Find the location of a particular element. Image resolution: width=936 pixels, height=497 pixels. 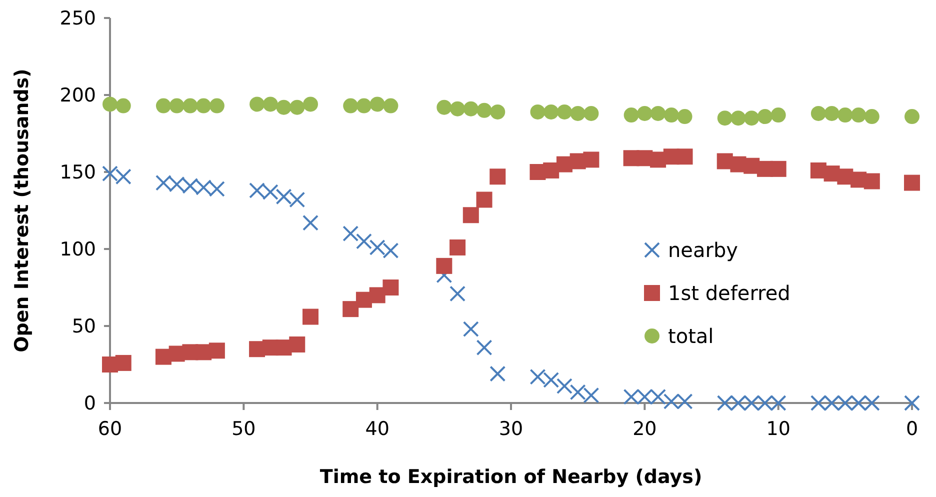

legend-label: nearby is located at coordinates (703, 250).